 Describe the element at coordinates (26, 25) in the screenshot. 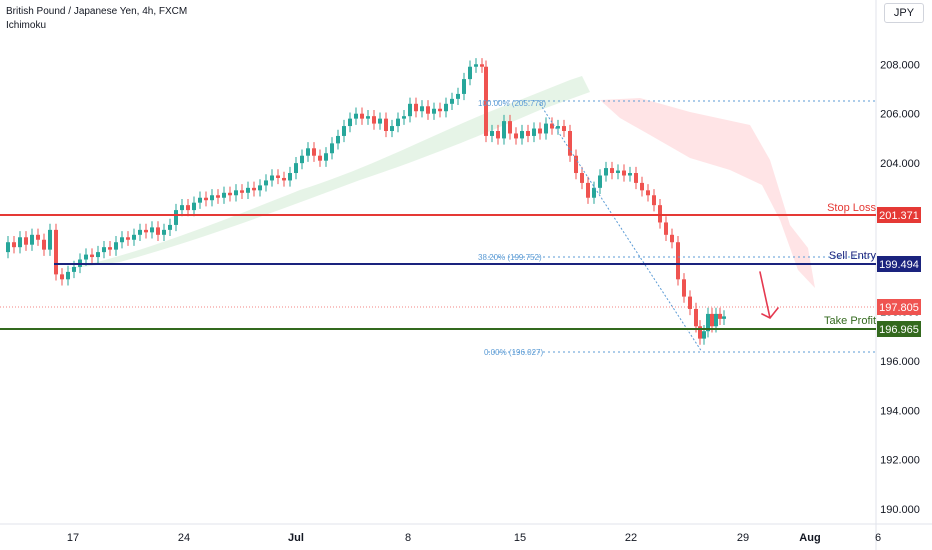

I see `indicator-name: Ichimoku` at that location.